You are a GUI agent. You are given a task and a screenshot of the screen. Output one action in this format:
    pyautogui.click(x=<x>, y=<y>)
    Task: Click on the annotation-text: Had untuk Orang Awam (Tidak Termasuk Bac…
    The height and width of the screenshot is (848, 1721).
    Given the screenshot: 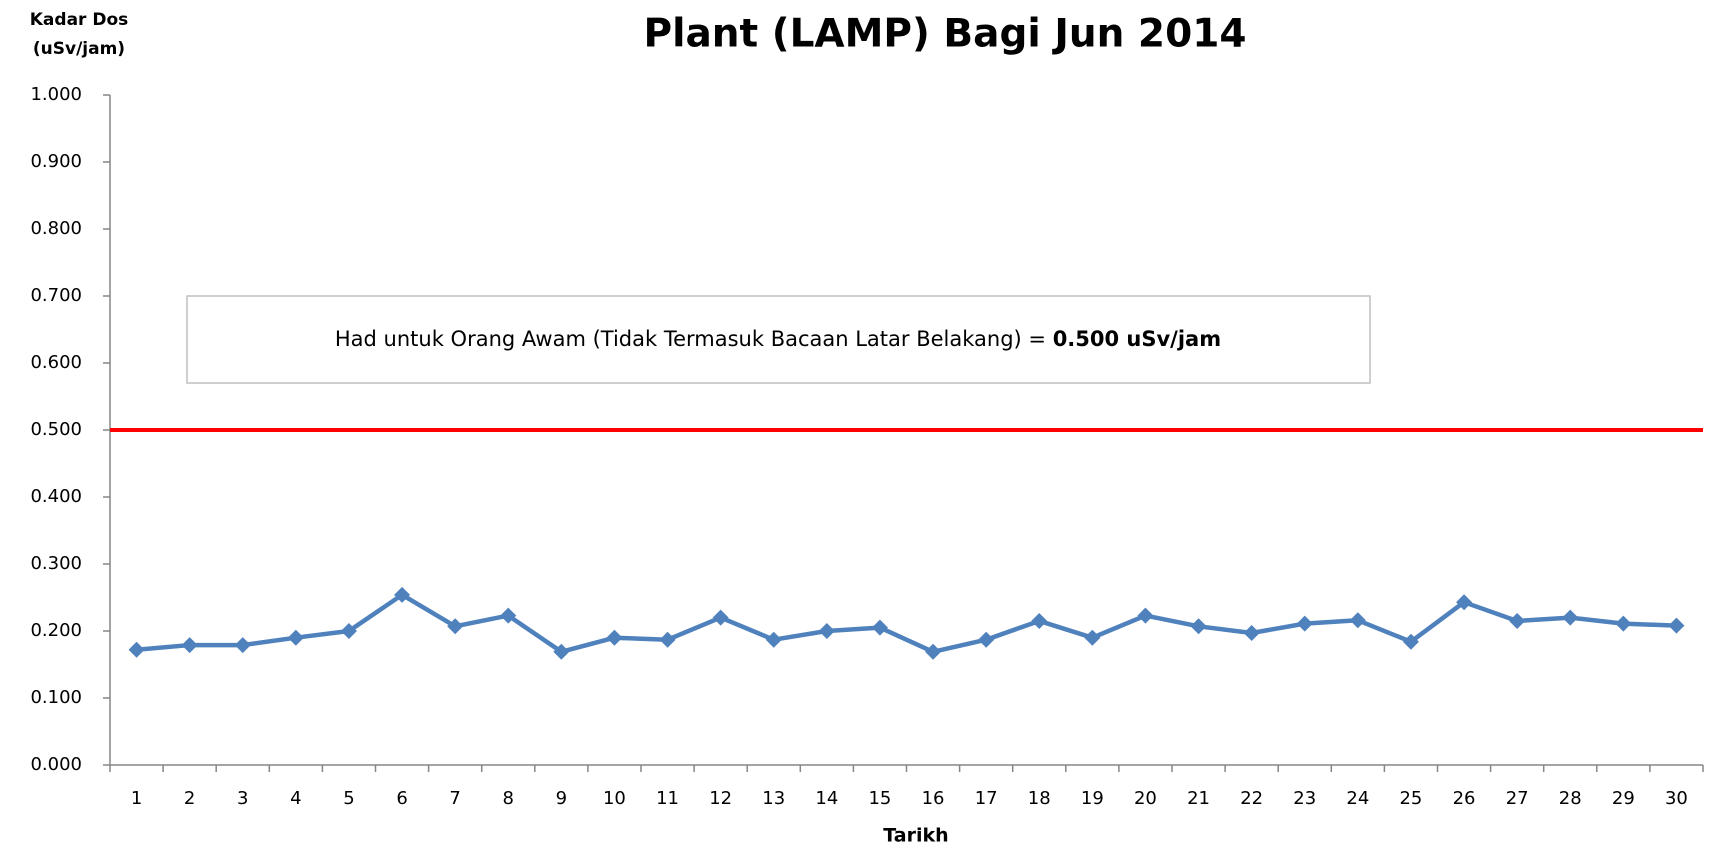 What is the action you would take?
    pyautogui.click(x=694, y=339)
    